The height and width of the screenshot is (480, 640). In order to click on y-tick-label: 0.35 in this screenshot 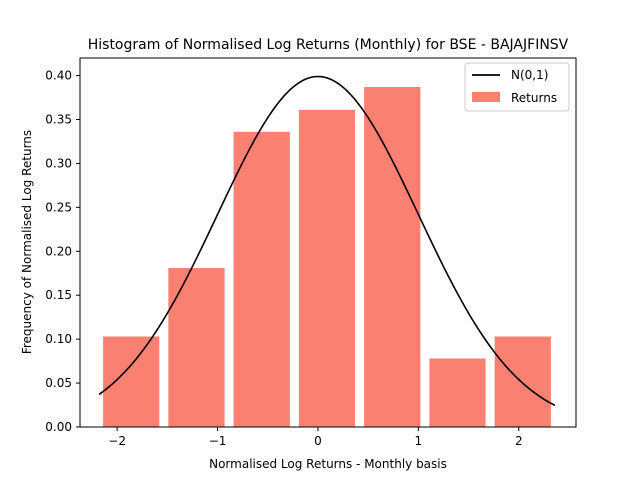, I will do `click(58, 120)`.